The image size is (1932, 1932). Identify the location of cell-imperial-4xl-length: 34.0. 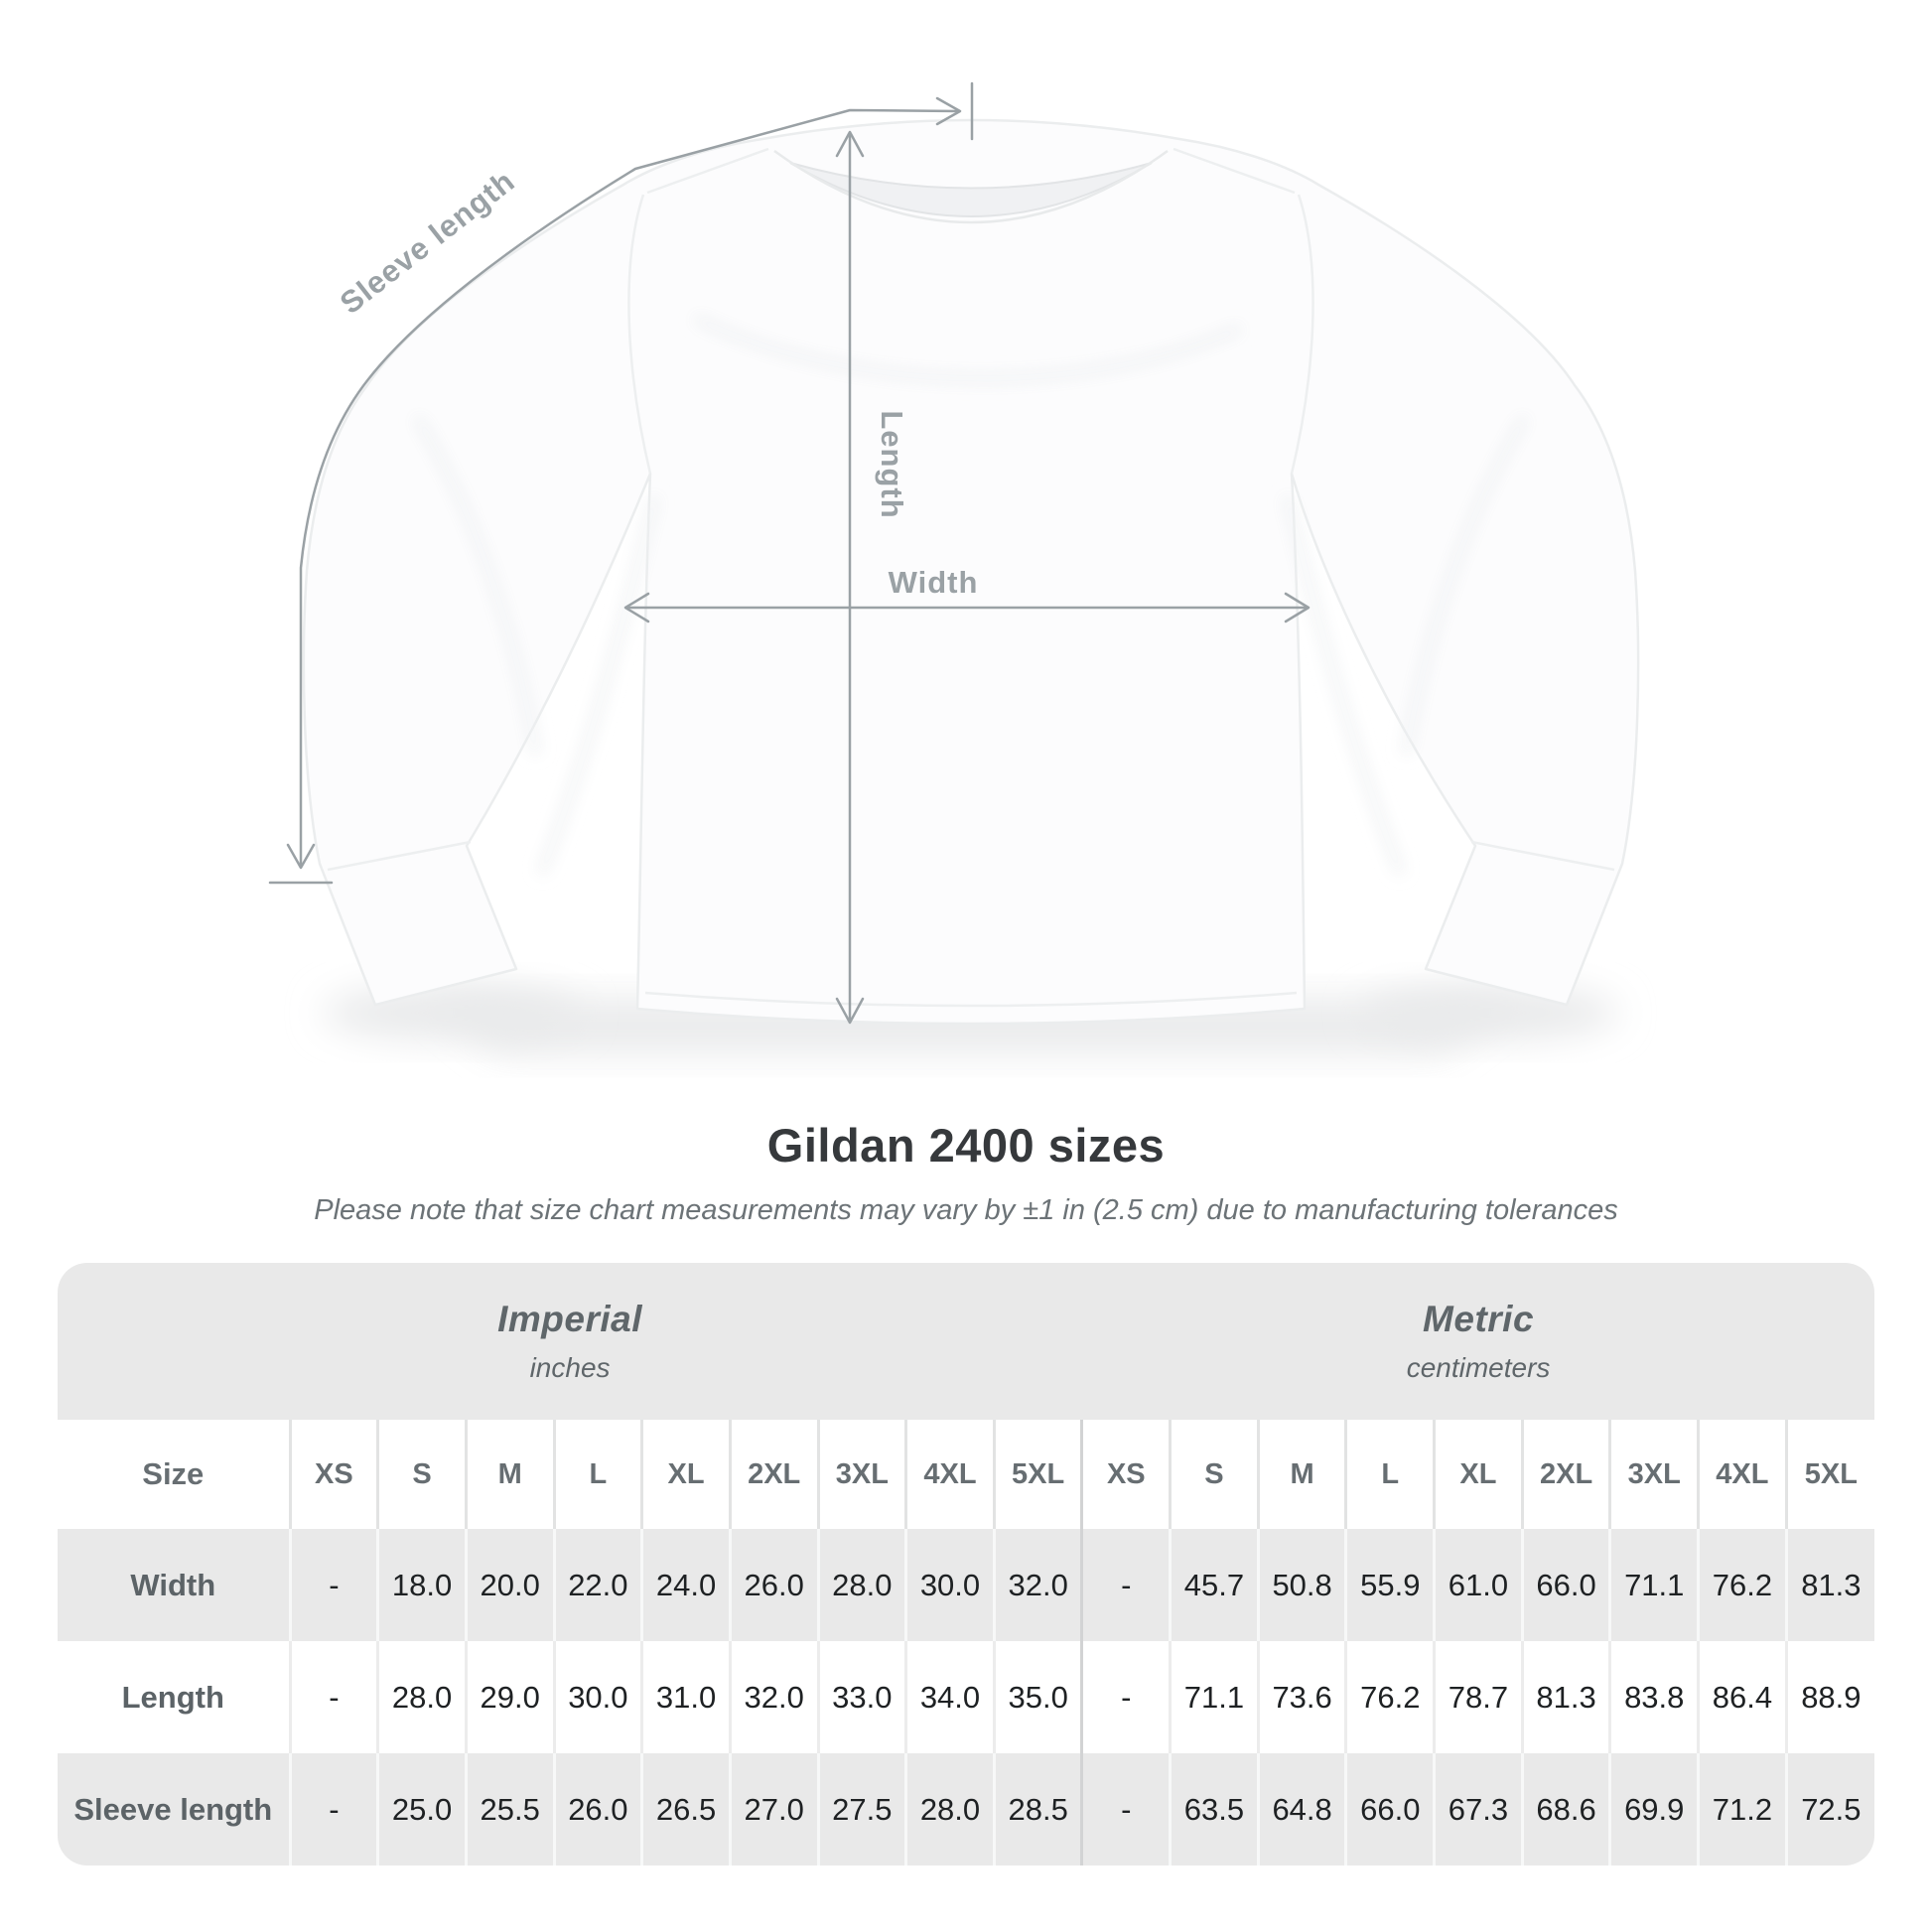
(950, 1697).